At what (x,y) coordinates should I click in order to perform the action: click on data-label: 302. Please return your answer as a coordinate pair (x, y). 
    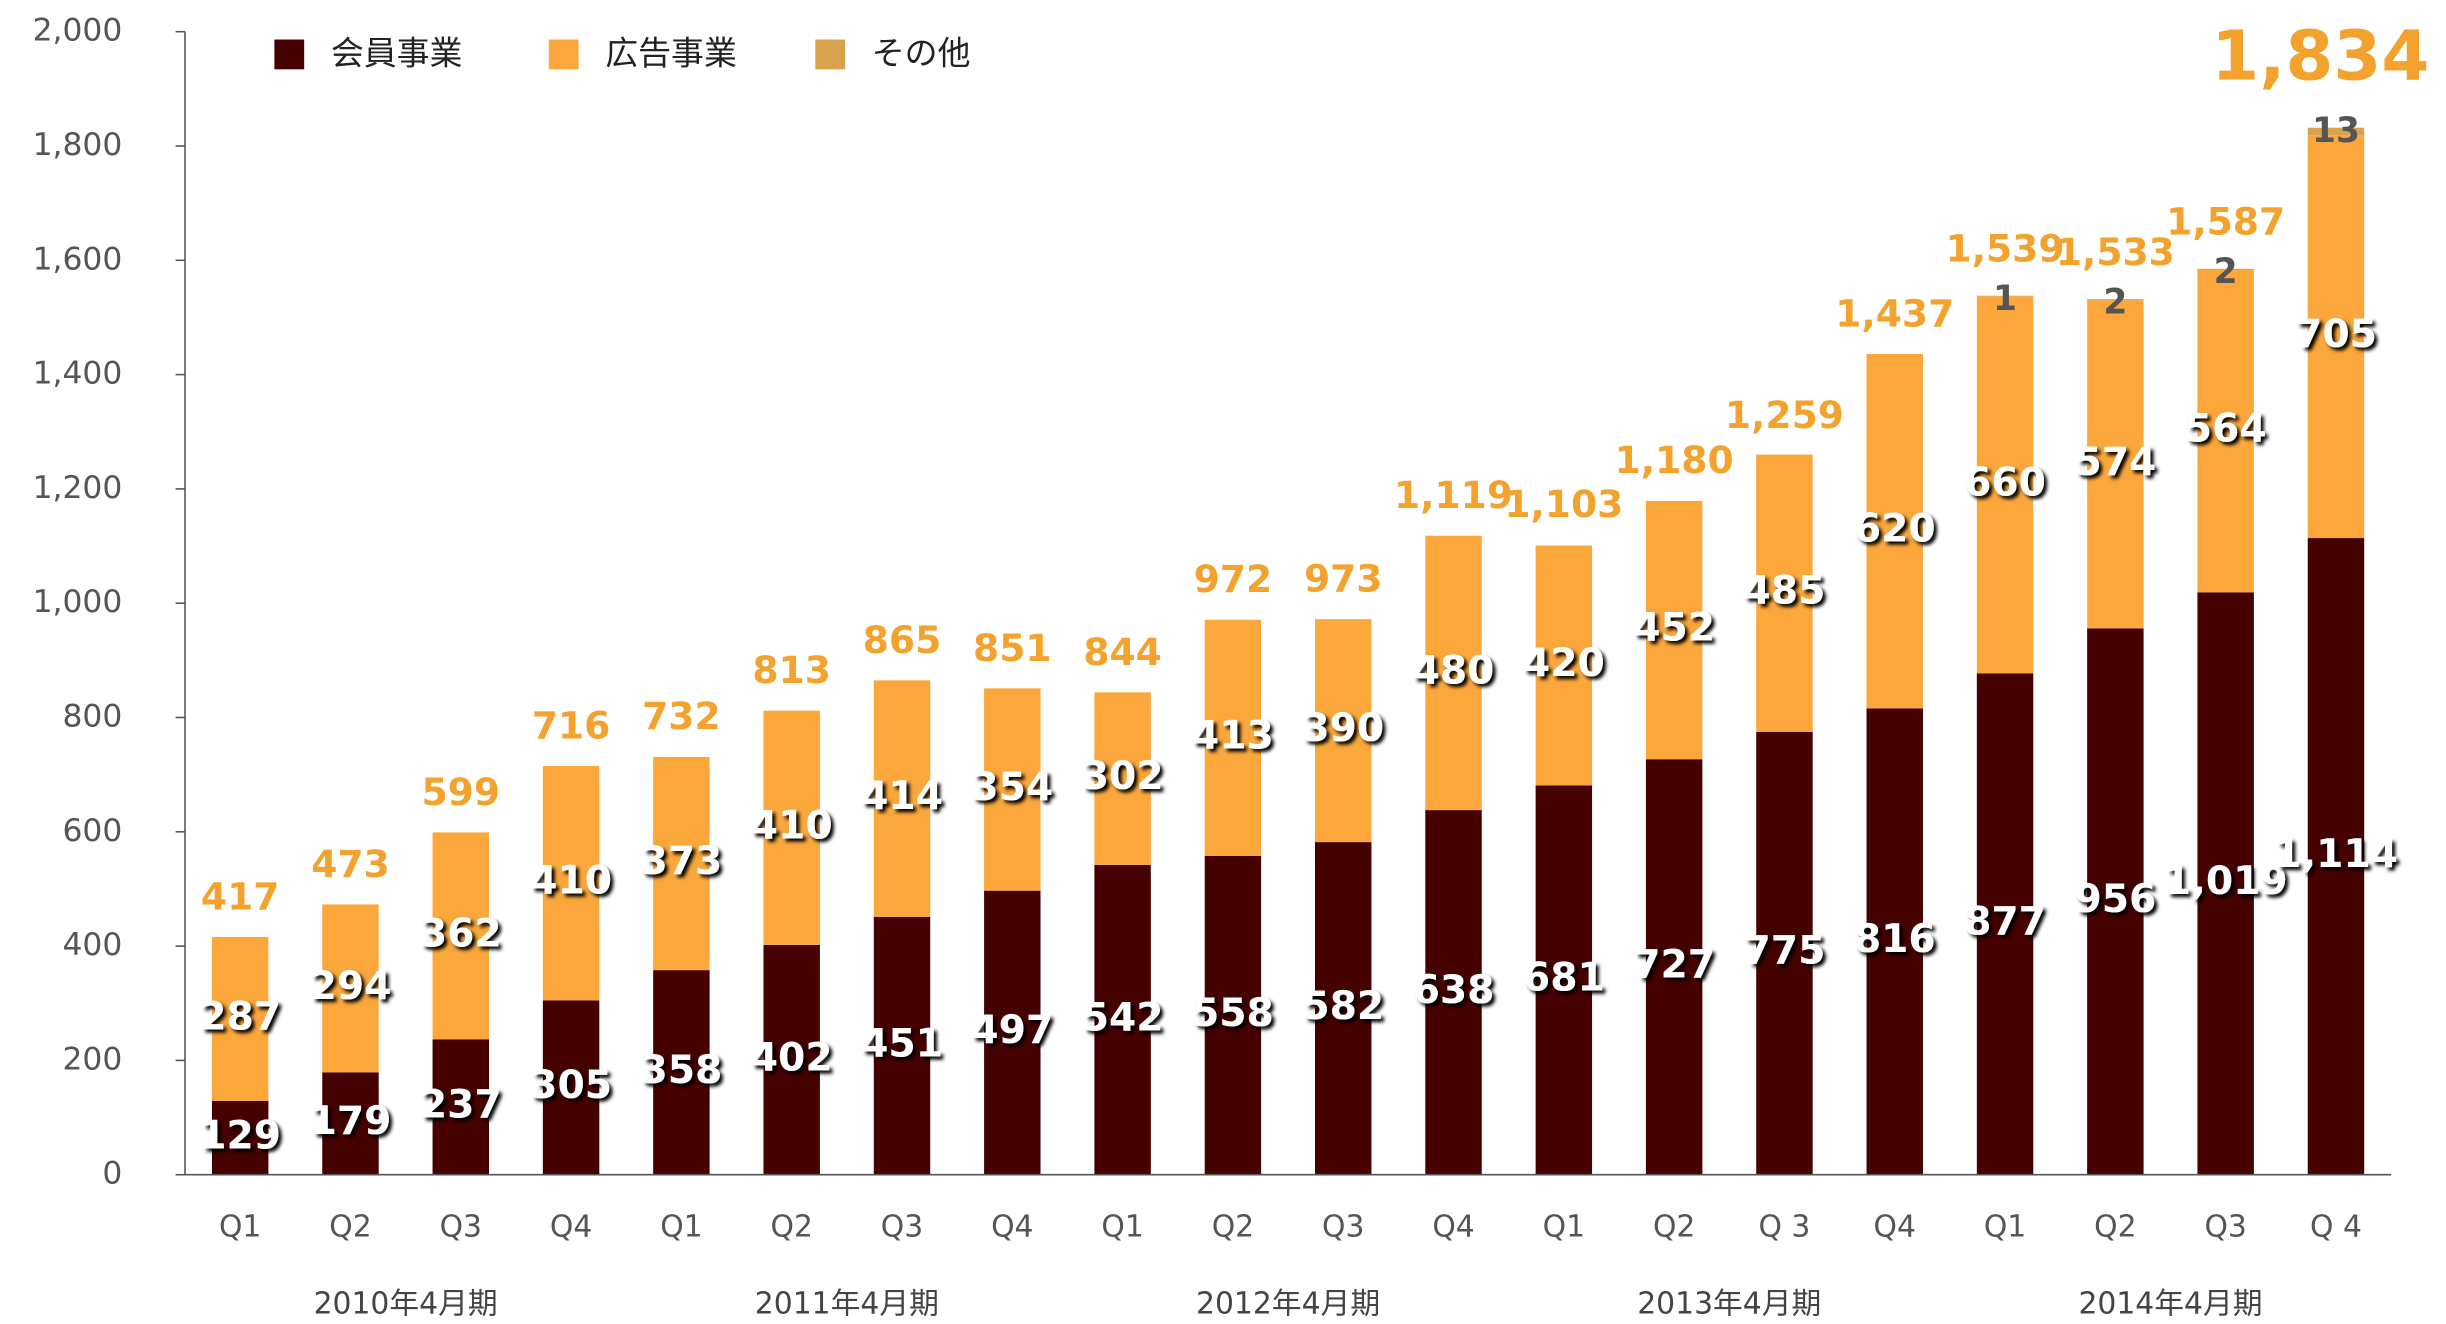
    Looking at the image, I should click on (1123, 776).